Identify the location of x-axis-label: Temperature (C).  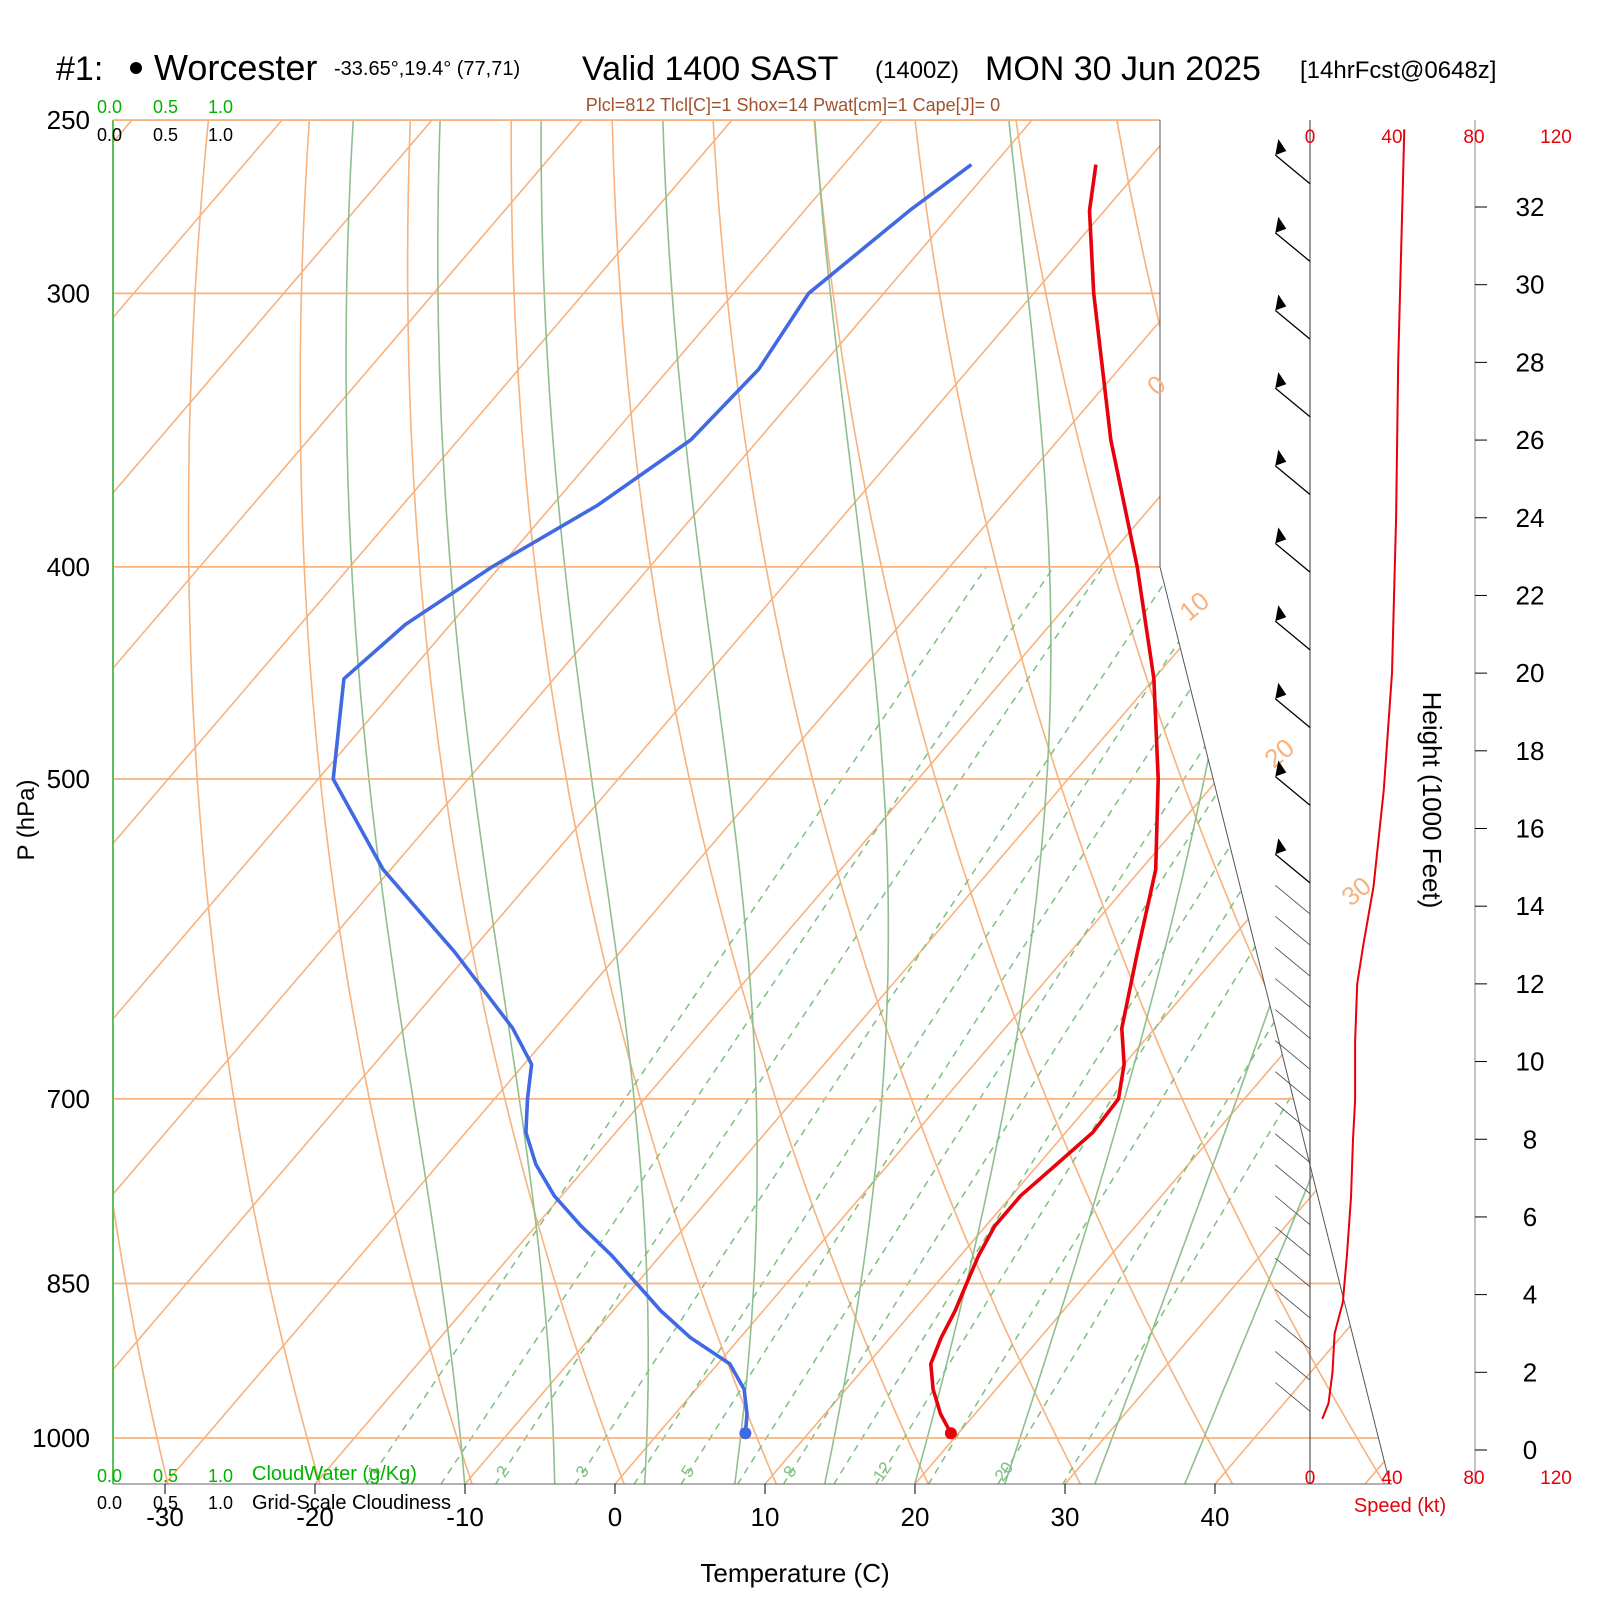
(794, 1573).